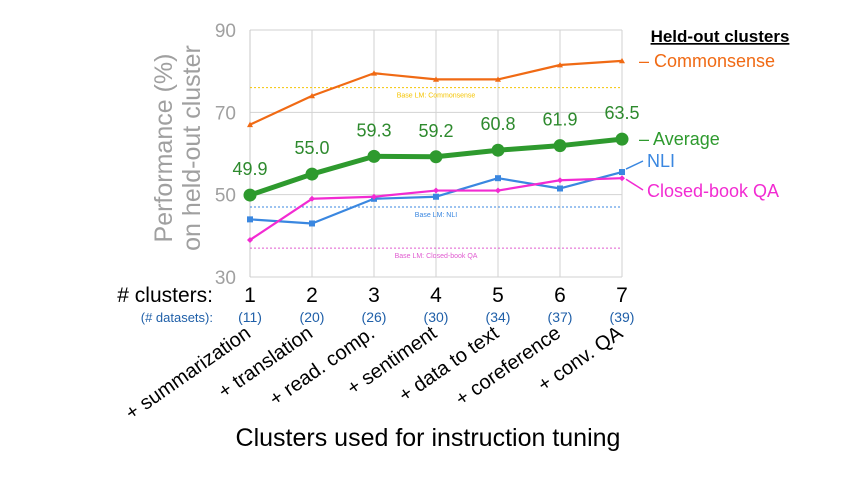  I want to click on baseline-label: Base LM: Closed-book QA, so click(436, 256).